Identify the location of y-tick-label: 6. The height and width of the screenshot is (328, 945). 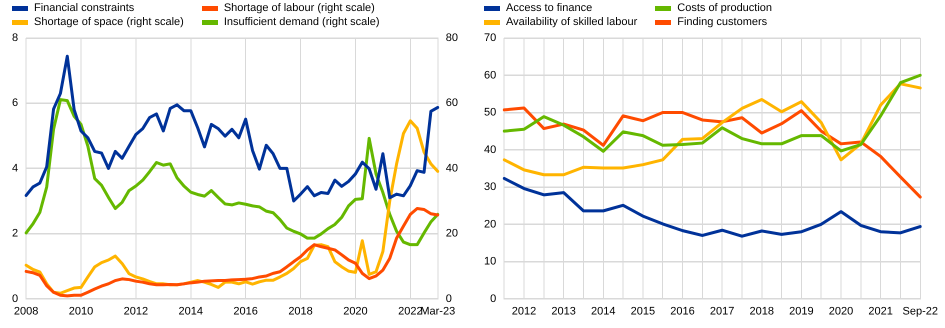
(15, 103).